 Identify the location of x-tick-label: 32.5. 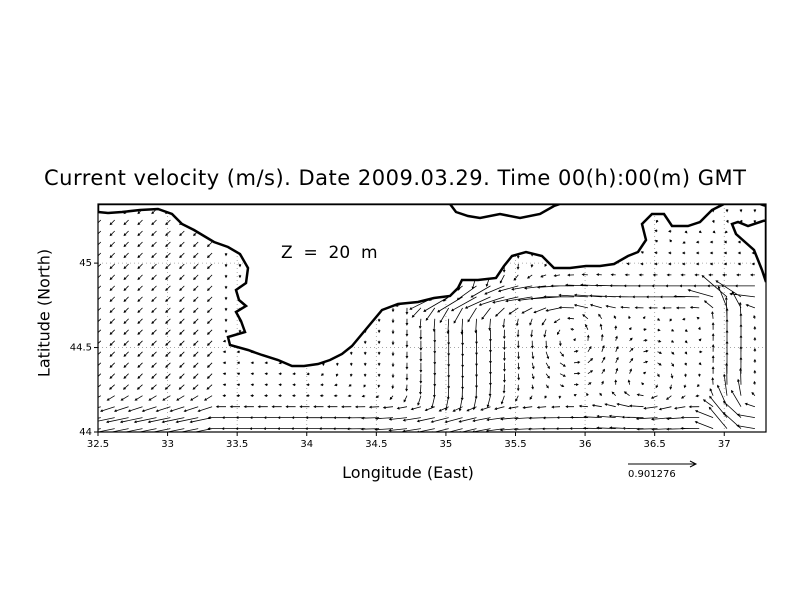
(98, 444).